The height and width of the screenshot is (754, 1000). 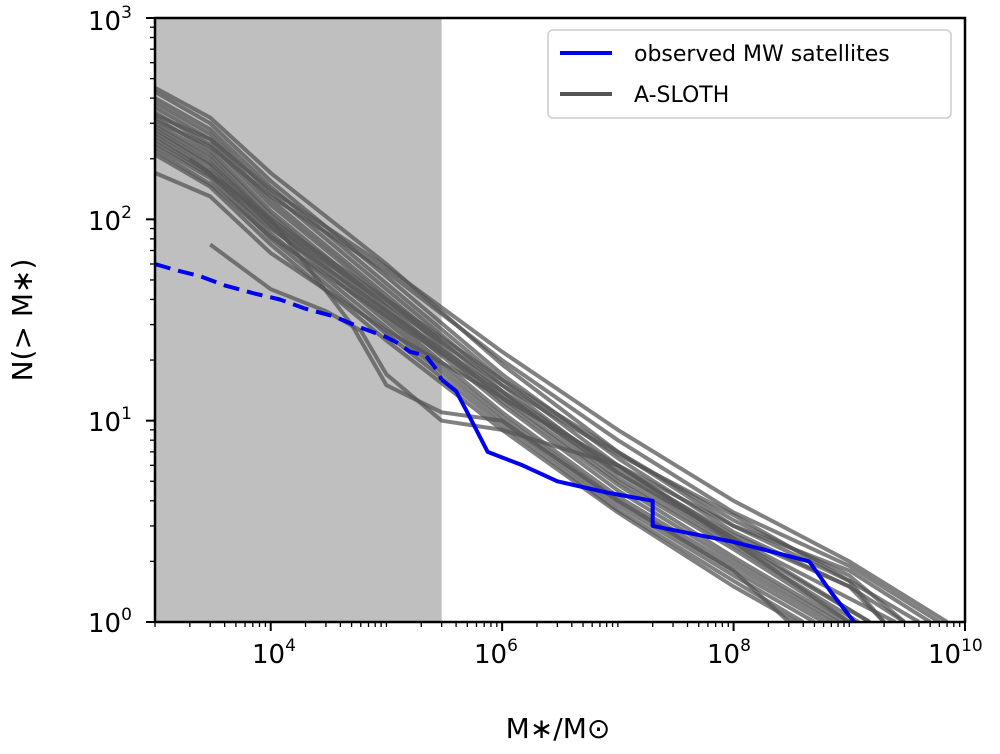 What do you see at coordinates (22, 320) in the screenshot?
I see `y-axis-label: N(> M∗)` at bounding box center [22, 320].